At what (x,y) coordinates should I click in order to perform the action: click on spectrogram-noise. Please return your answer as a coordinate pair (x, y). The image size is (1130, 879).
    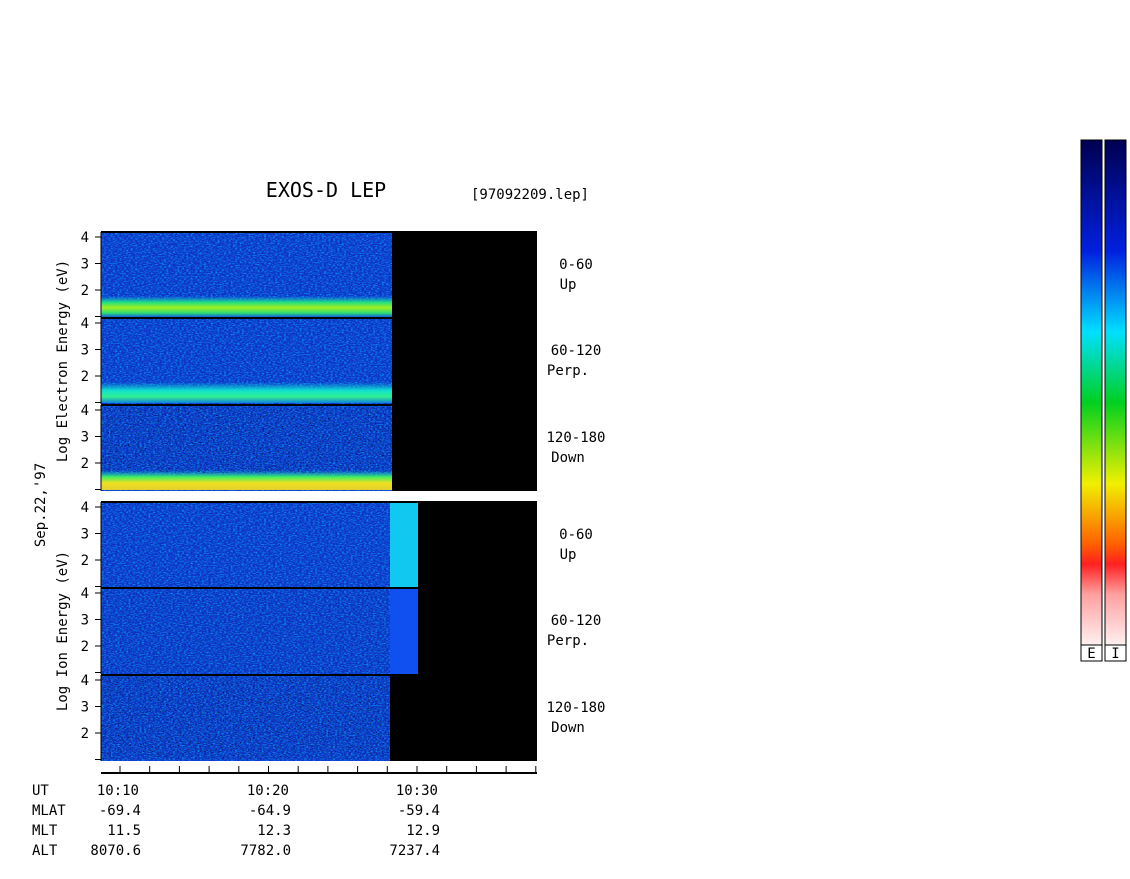
    Looking at the image, I should click on (245, 545).